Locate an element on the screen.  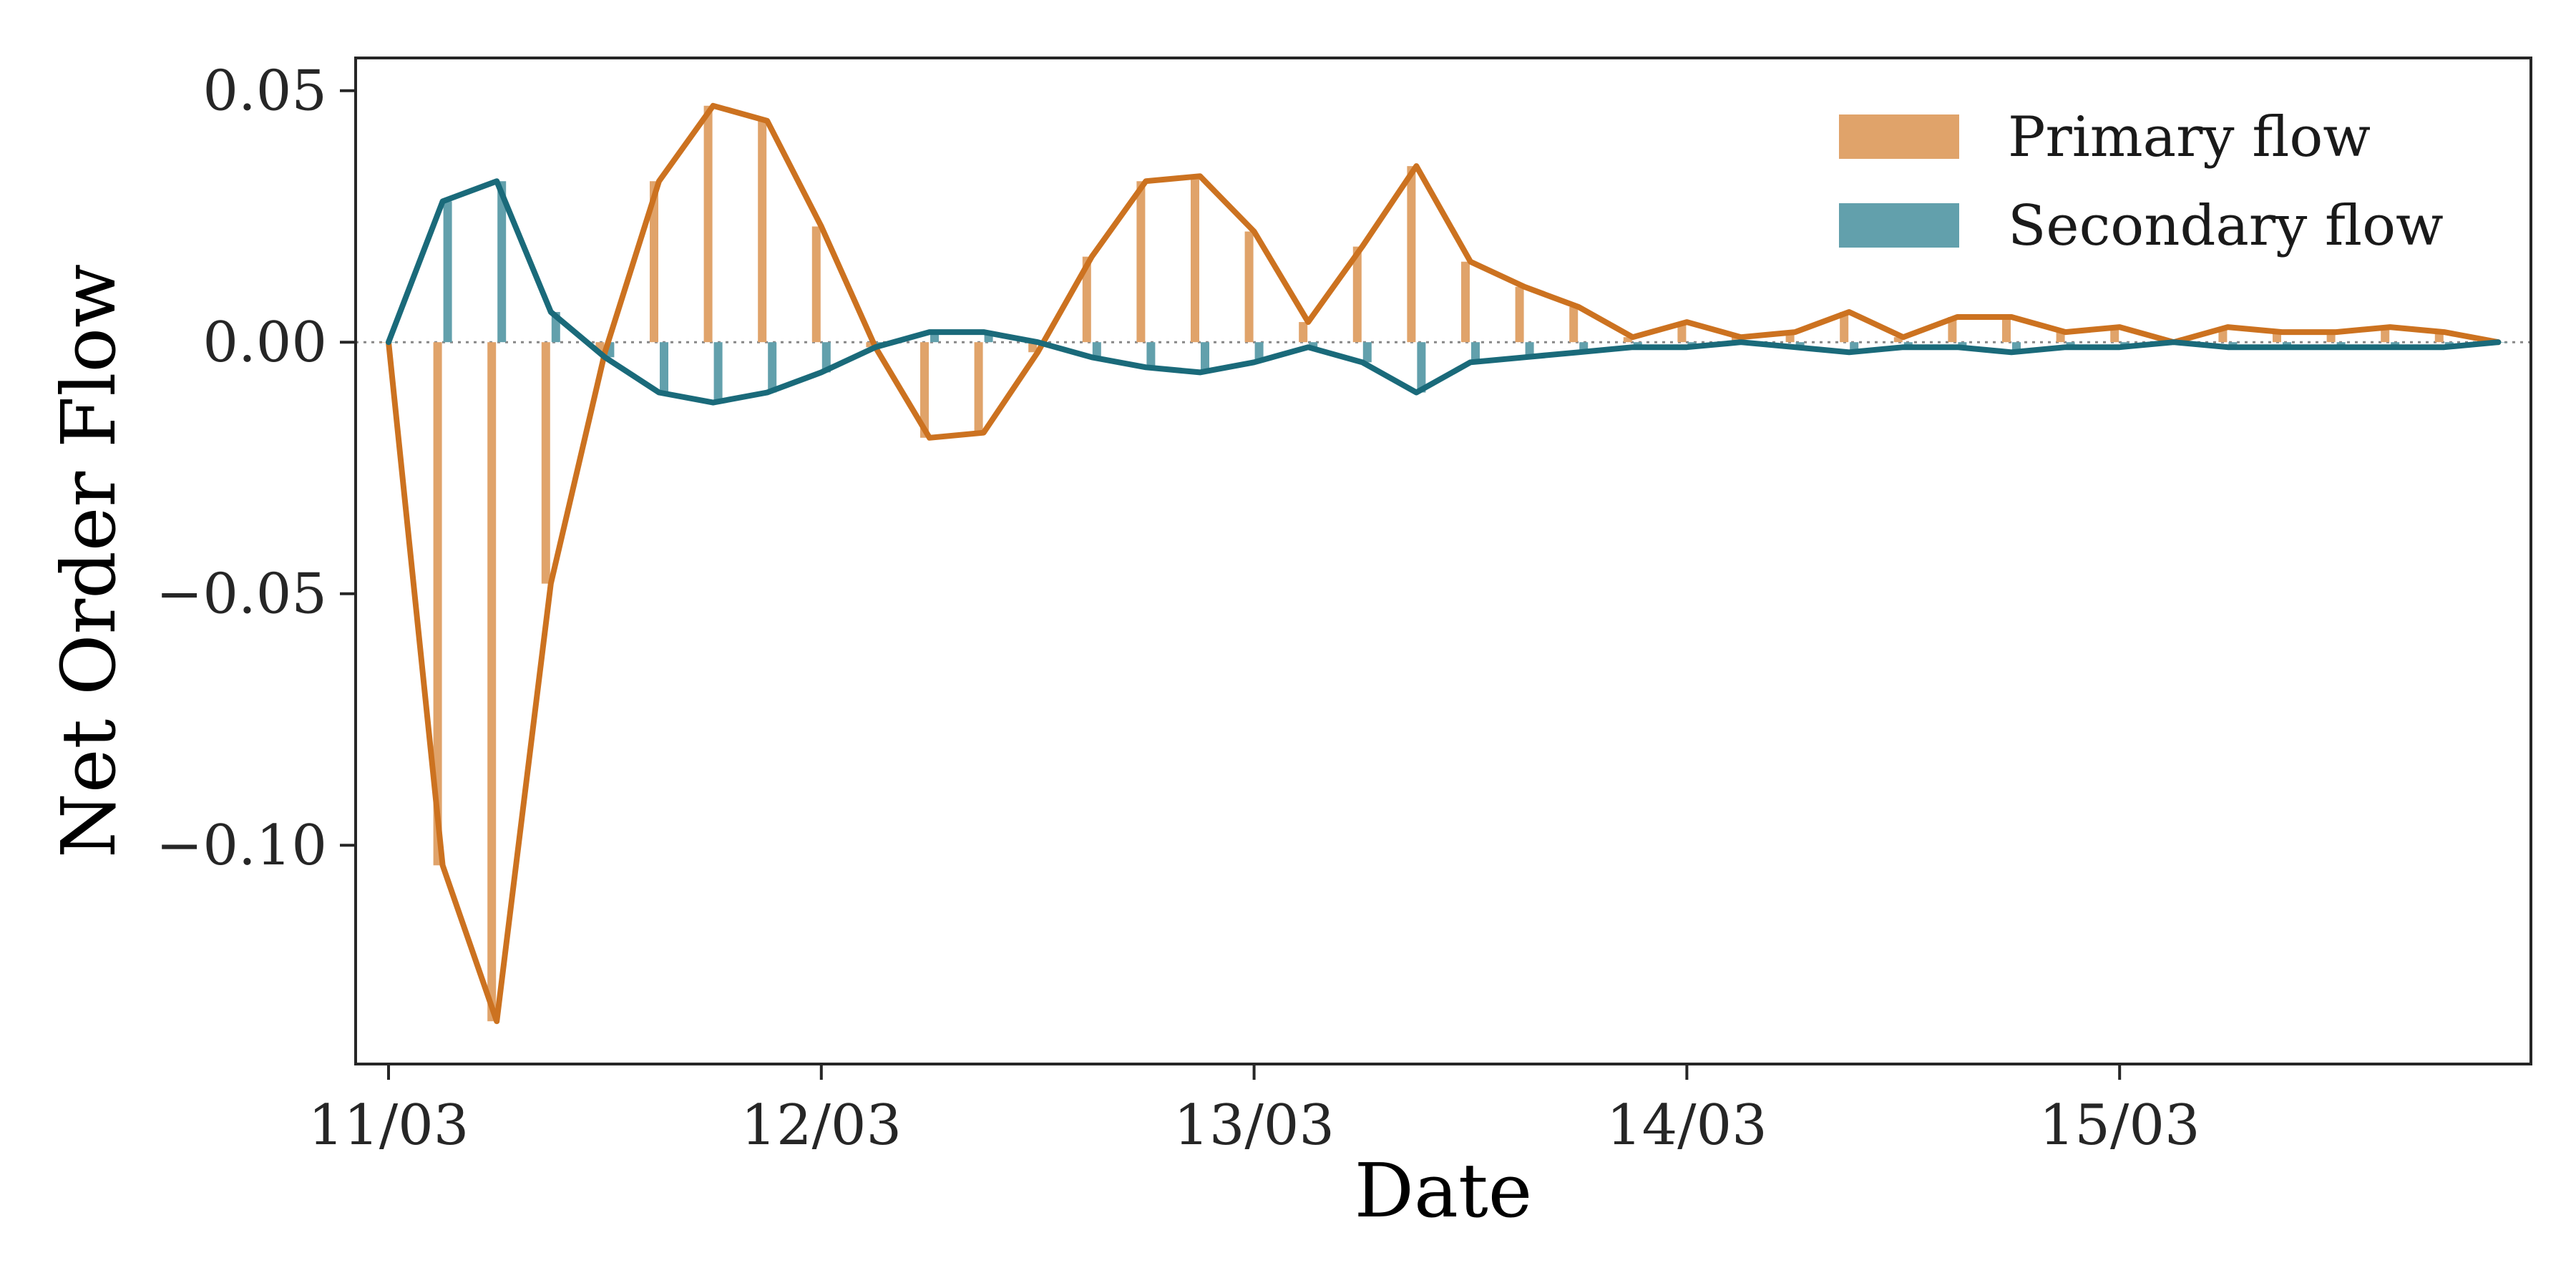
legend-label-secondary: Secondary flow is located at coordinates (2226, 226).